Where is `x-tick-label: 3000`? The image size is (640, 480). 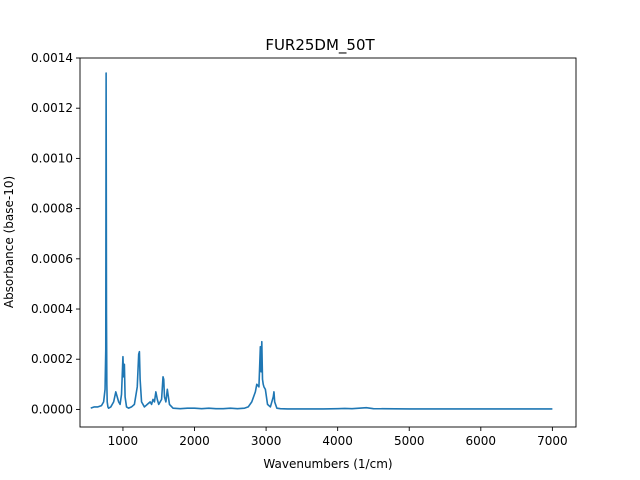 x-tick-label: 3000 is located at coordinates (266, 441).